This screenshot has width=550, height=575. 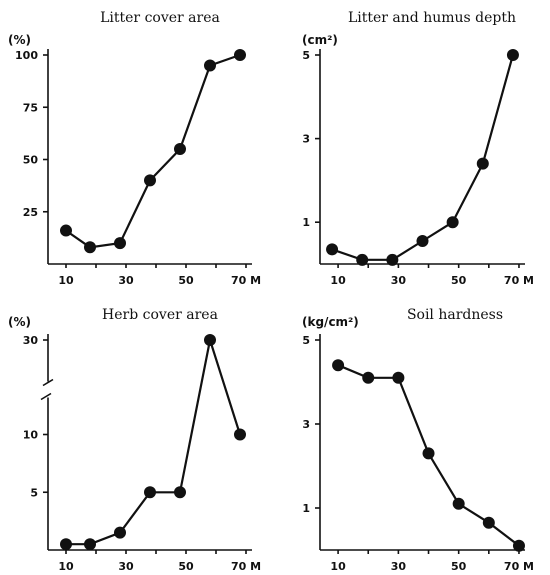 What do you see at coordinates (455, 315) in the screenshot?
I see `panel-title: Soil hardness` at bounding box center [455, 315].